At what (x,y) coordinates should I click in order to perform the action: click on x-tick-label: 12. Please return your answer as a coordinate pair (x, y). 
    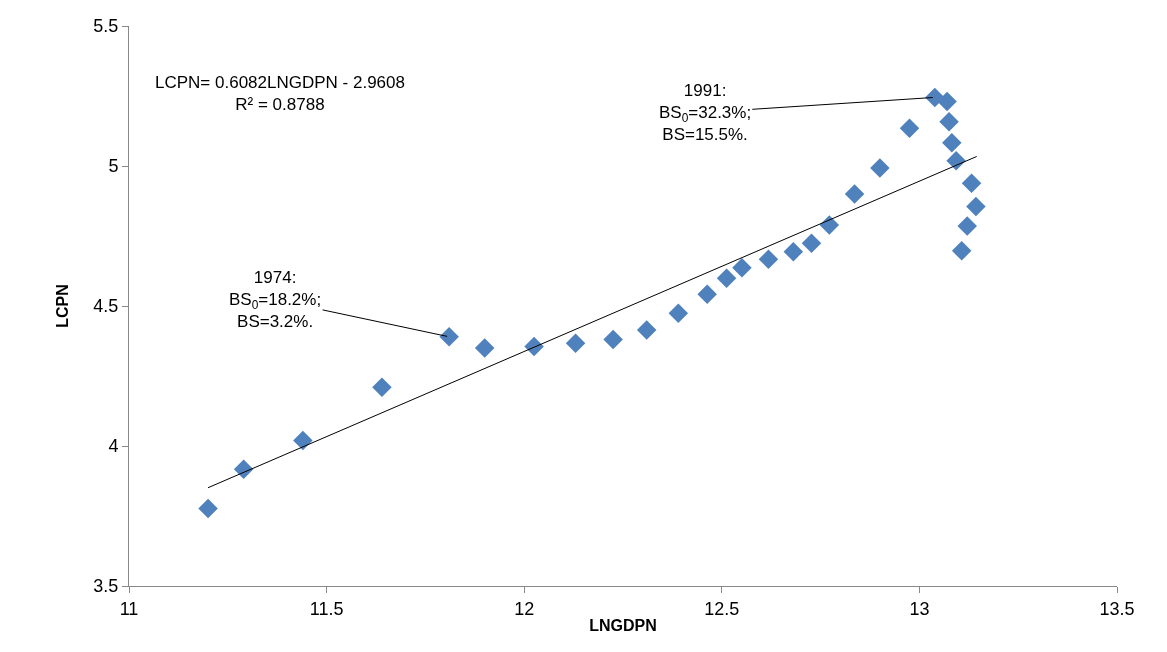
    Looking at the image, I should click on (524, 608).